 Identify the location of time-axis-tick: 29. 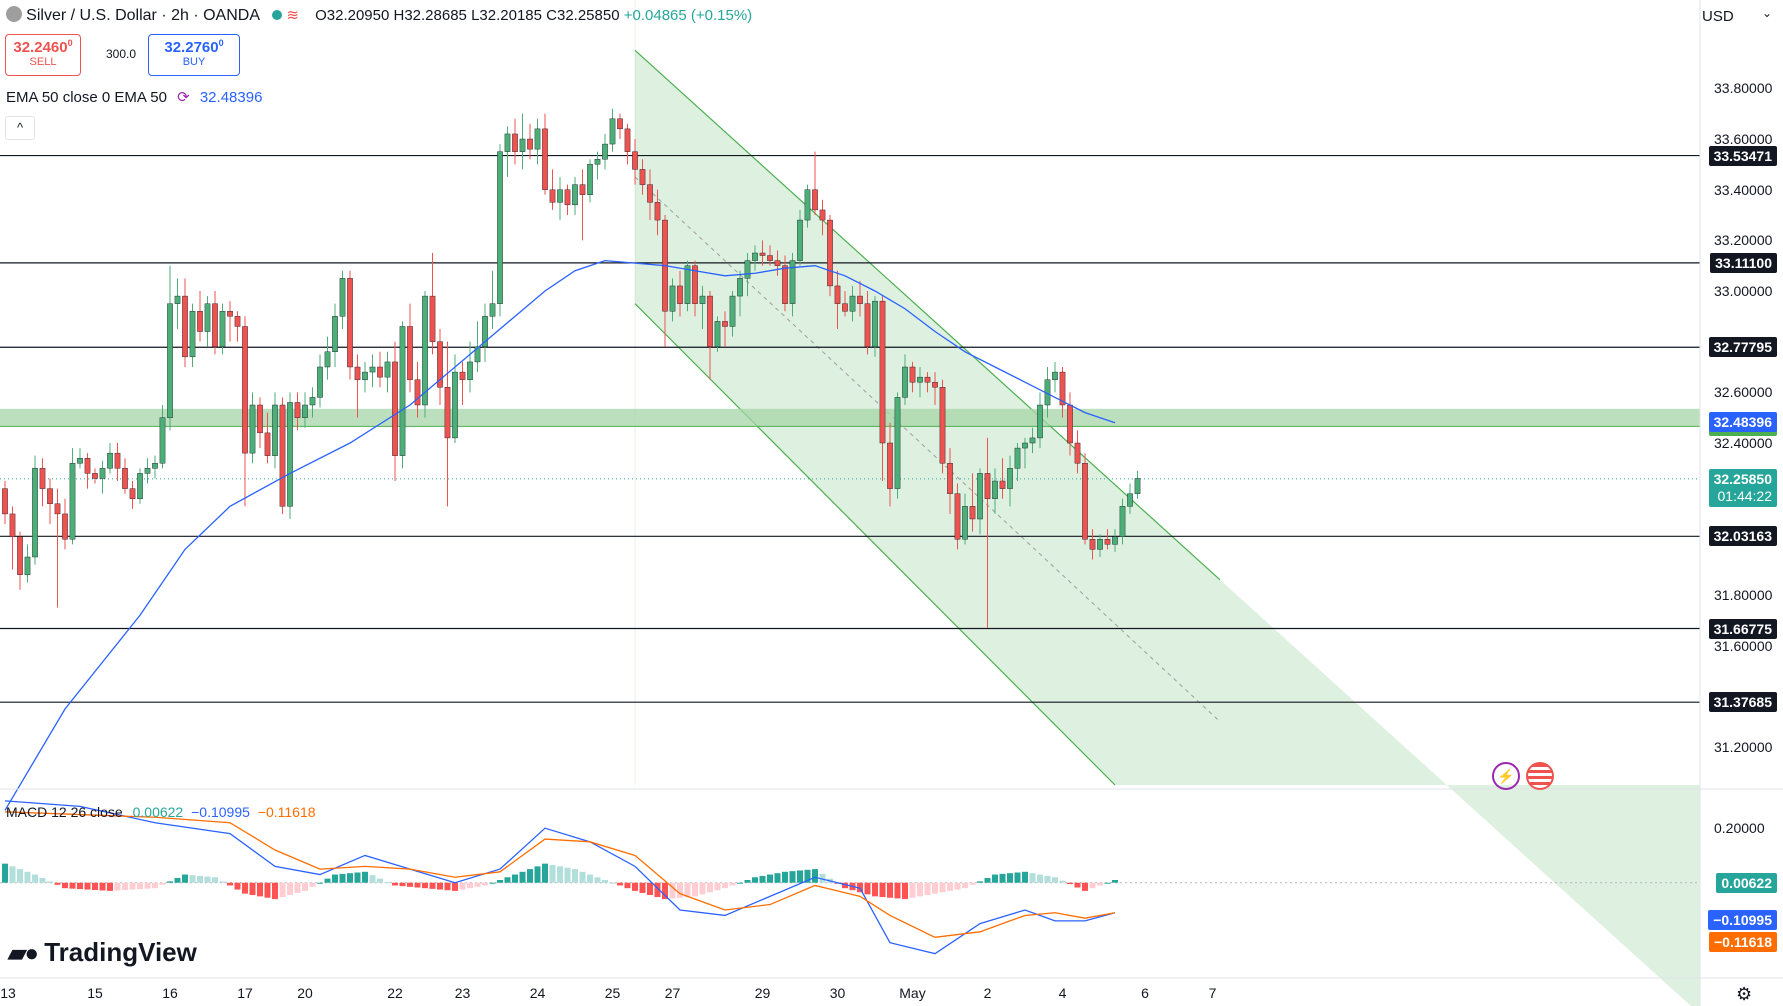
(762, 993).